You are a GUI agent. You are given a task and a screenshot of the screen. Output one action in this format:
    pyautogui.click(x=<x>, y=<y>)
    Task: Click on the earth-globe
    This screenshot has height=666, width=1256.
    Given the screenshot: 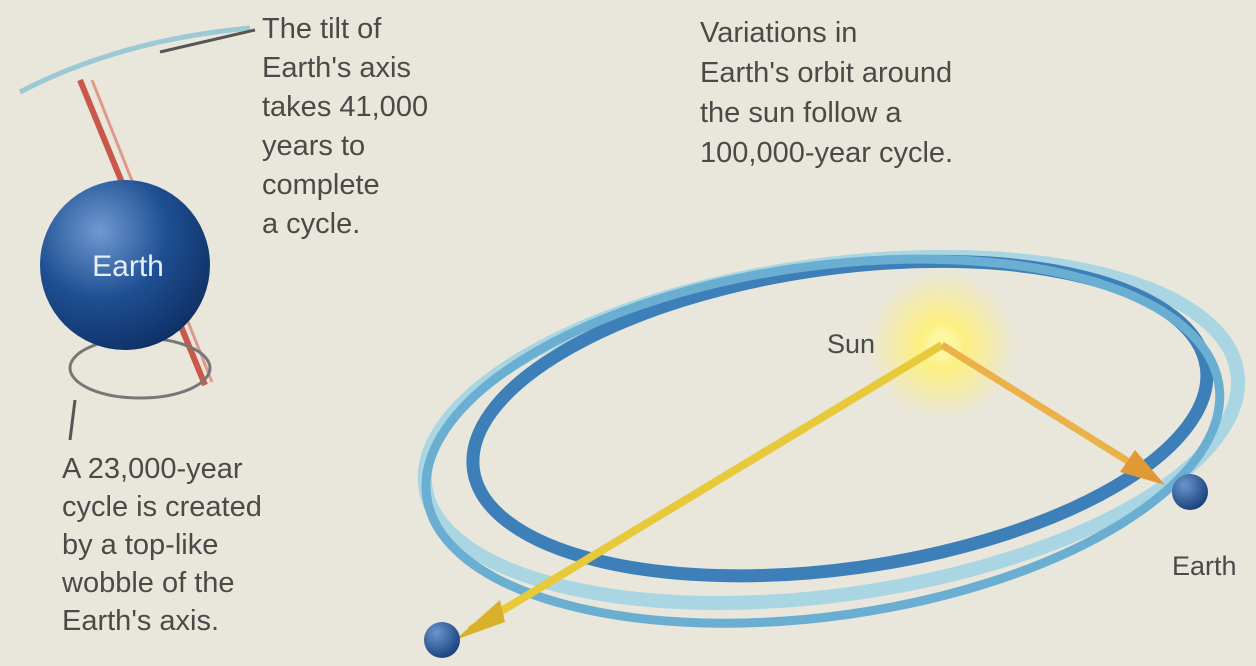 What is the action you would take?
    pyautogui.click(x=125, y=265)
    